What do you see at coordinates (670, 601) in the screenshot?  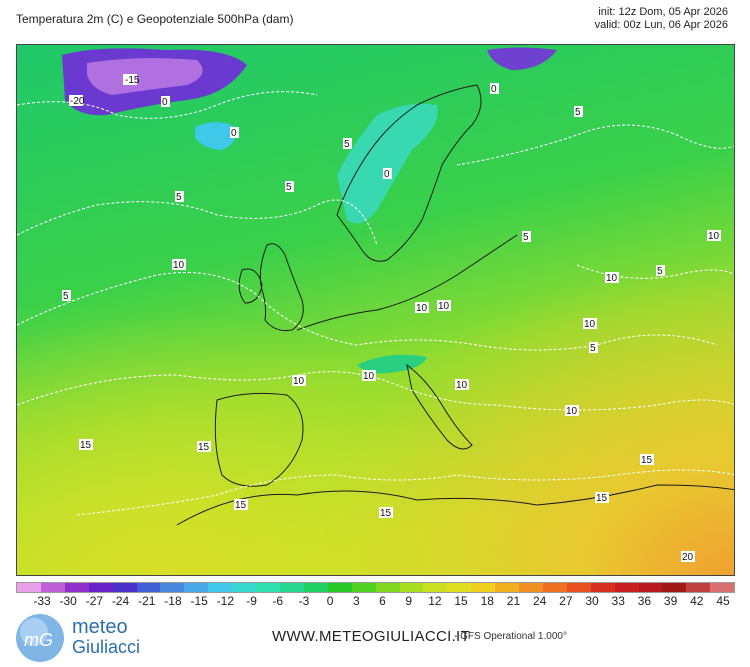 I see `color-scale-label: 39` at bounding box center [670, 601].